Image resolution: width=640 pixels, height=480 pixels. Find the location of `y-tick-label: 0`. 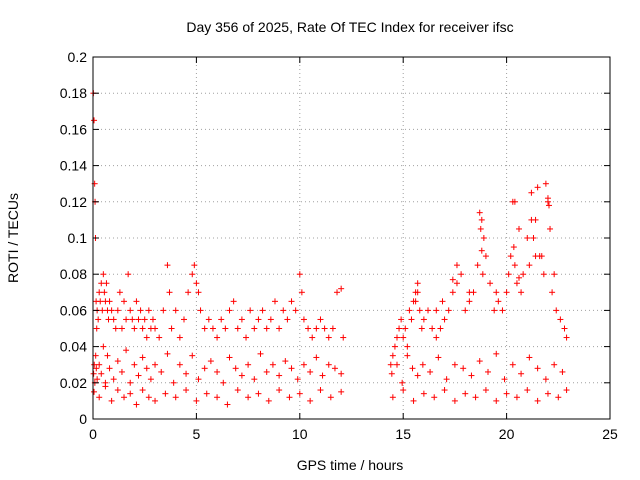

y-tick-label: 0 is located at coordinates (83, 419).